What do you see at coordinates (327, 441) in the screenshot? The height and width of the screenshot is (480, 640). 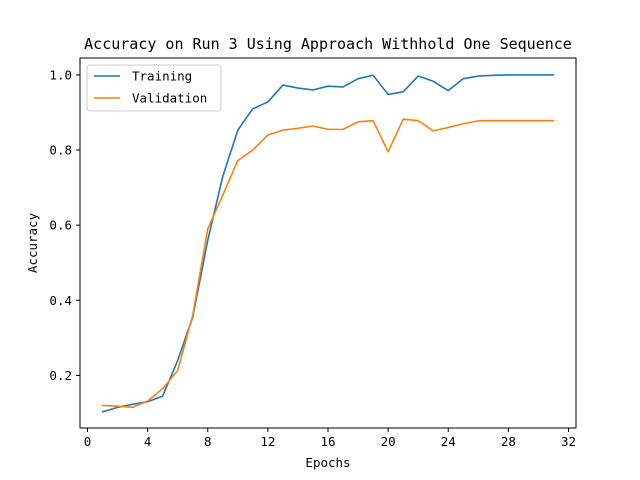 I see `x-tick-label: 16` at bounding box center [327, 441].